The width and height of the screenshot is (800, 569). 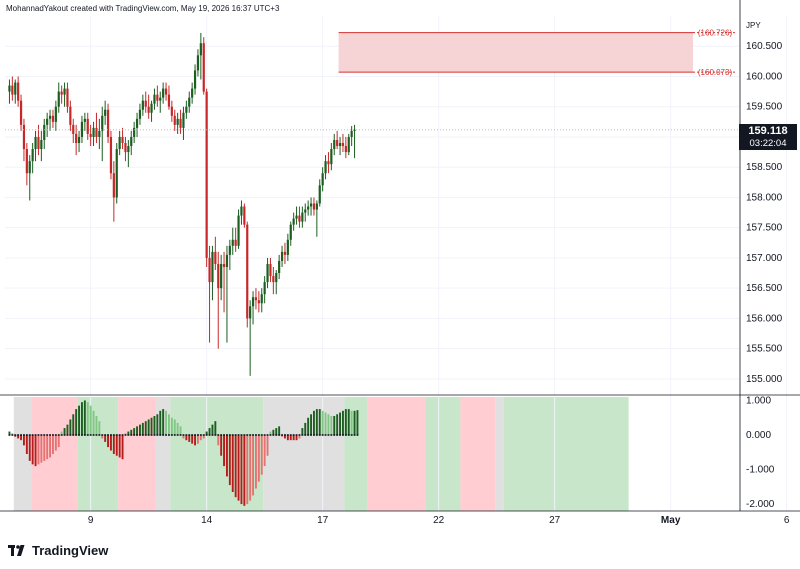 I want to click on time-tick-label: 14, so click(x=207, y=520).